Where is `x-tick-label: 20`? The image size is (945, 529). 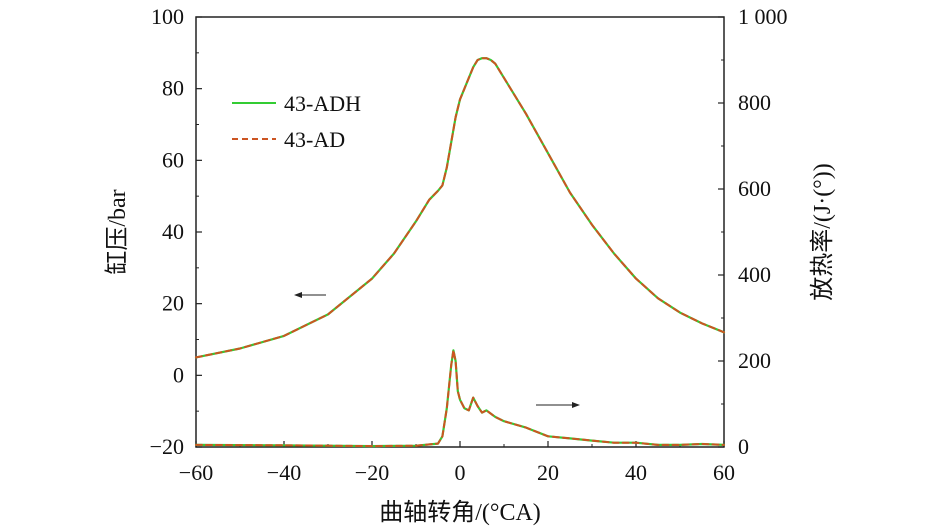 x-tick-label: 20 is located at coordinates (548, 472).